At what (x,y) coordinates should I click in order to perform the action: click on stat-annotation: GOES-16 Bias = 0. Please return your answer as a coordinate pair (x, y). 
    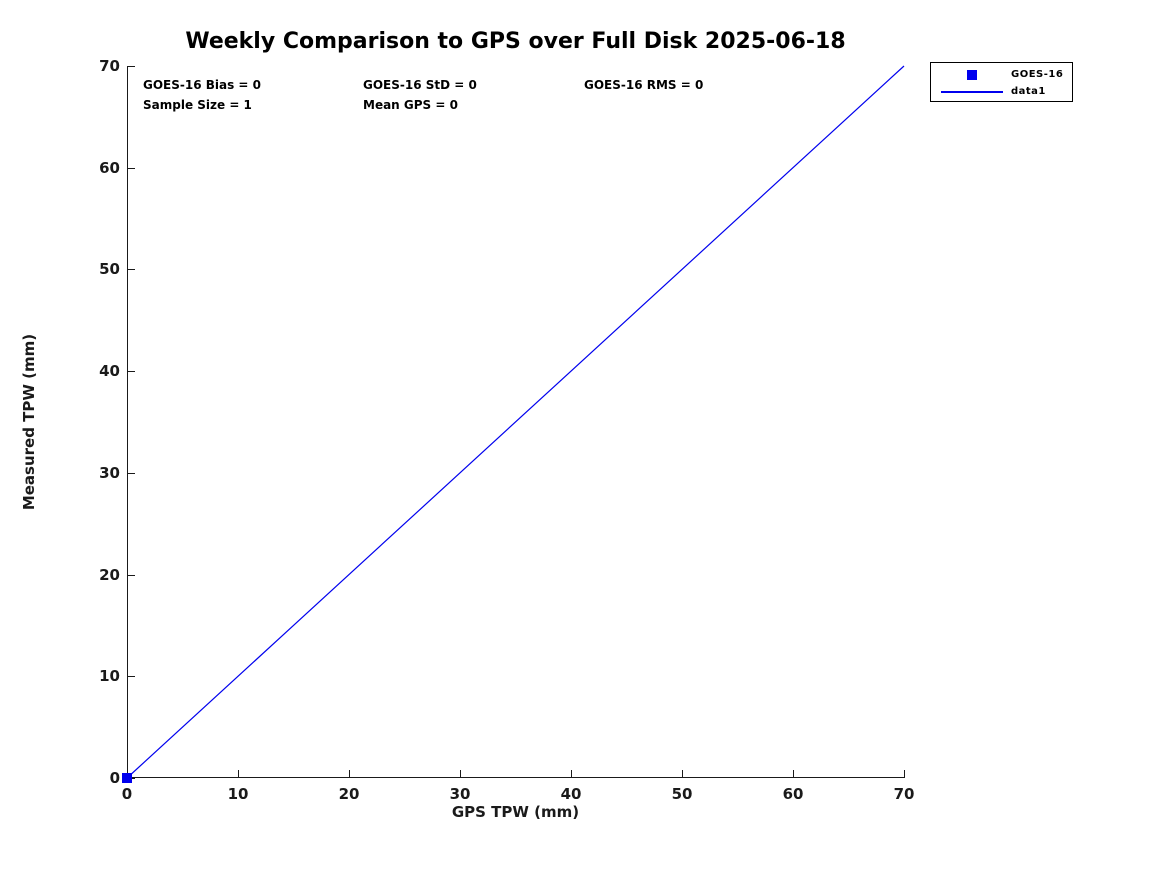
    Looking at the image, I should click on (202, 85).